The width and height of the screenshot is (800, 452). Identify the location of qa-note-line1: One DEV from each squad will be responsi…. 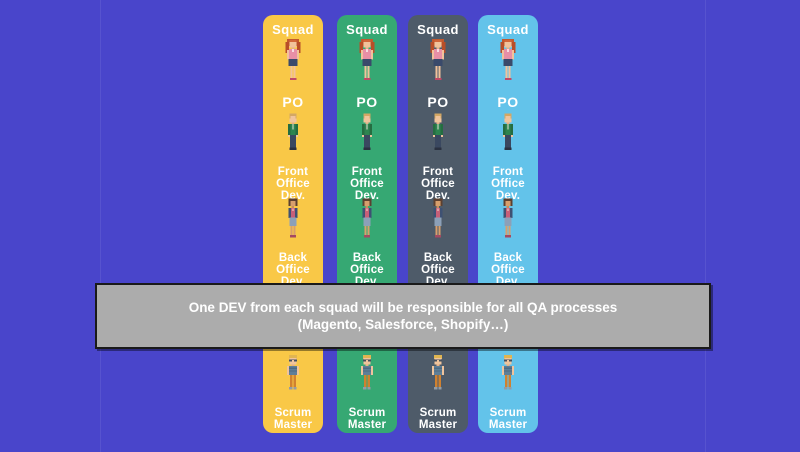
(403, 307).